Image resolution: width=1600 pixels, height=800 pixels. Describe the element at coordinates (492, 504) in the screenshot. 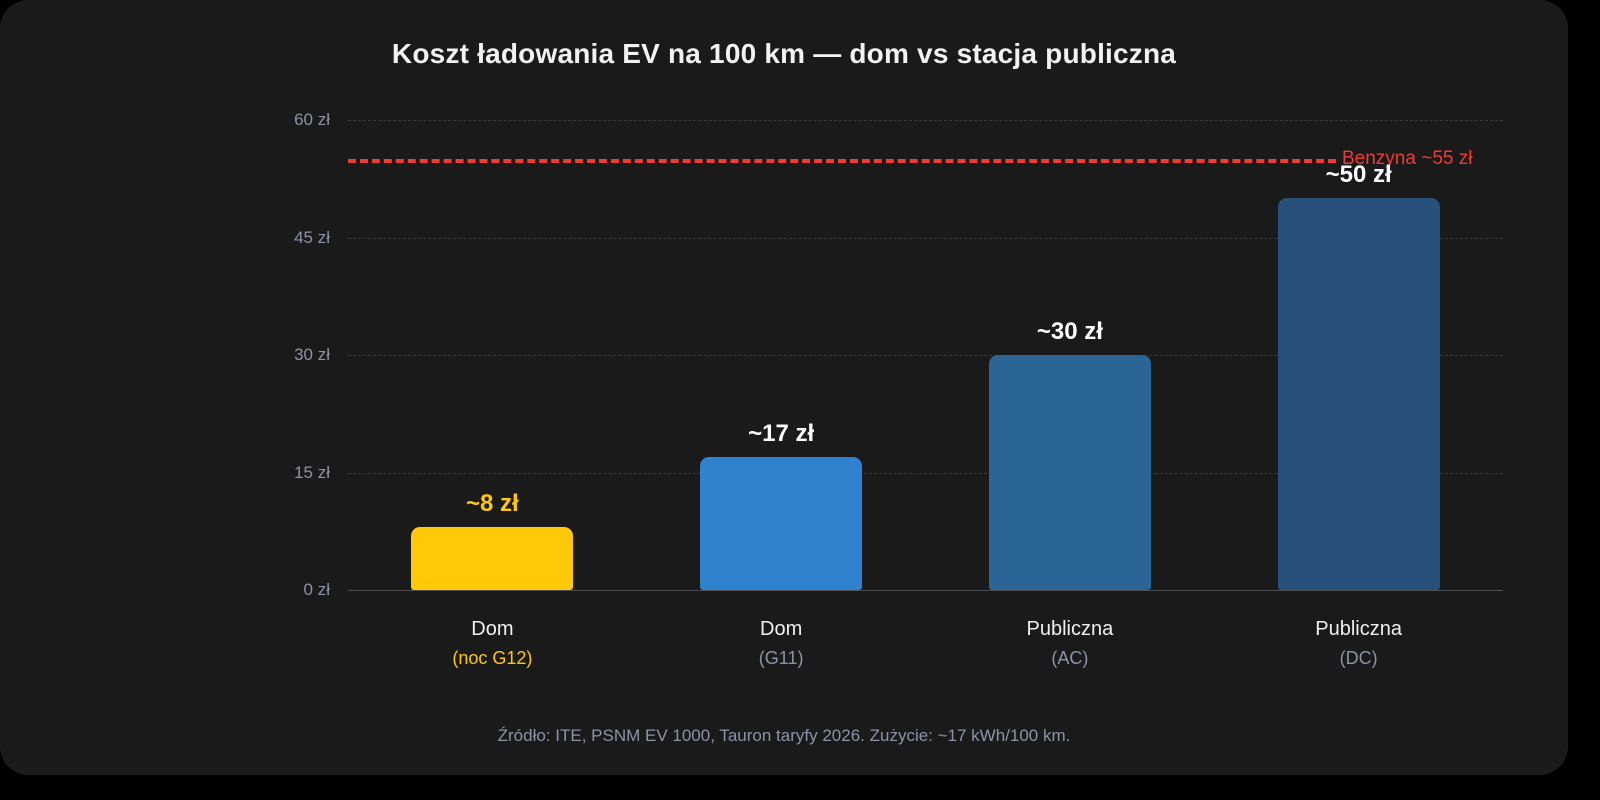

I see `bar-value-label: ~8 zł` at that location.